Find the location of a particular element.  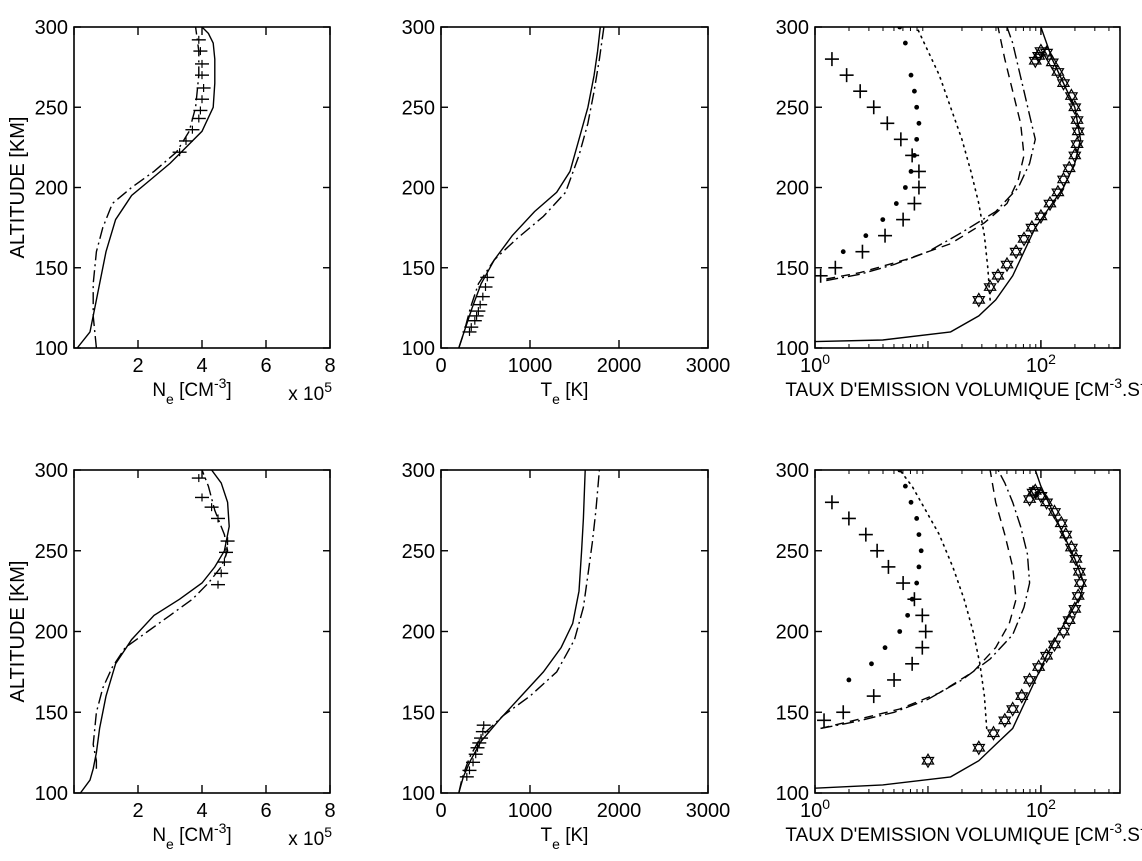

x-axis-multiplier: x 105 is located at coordinates (310, 392).